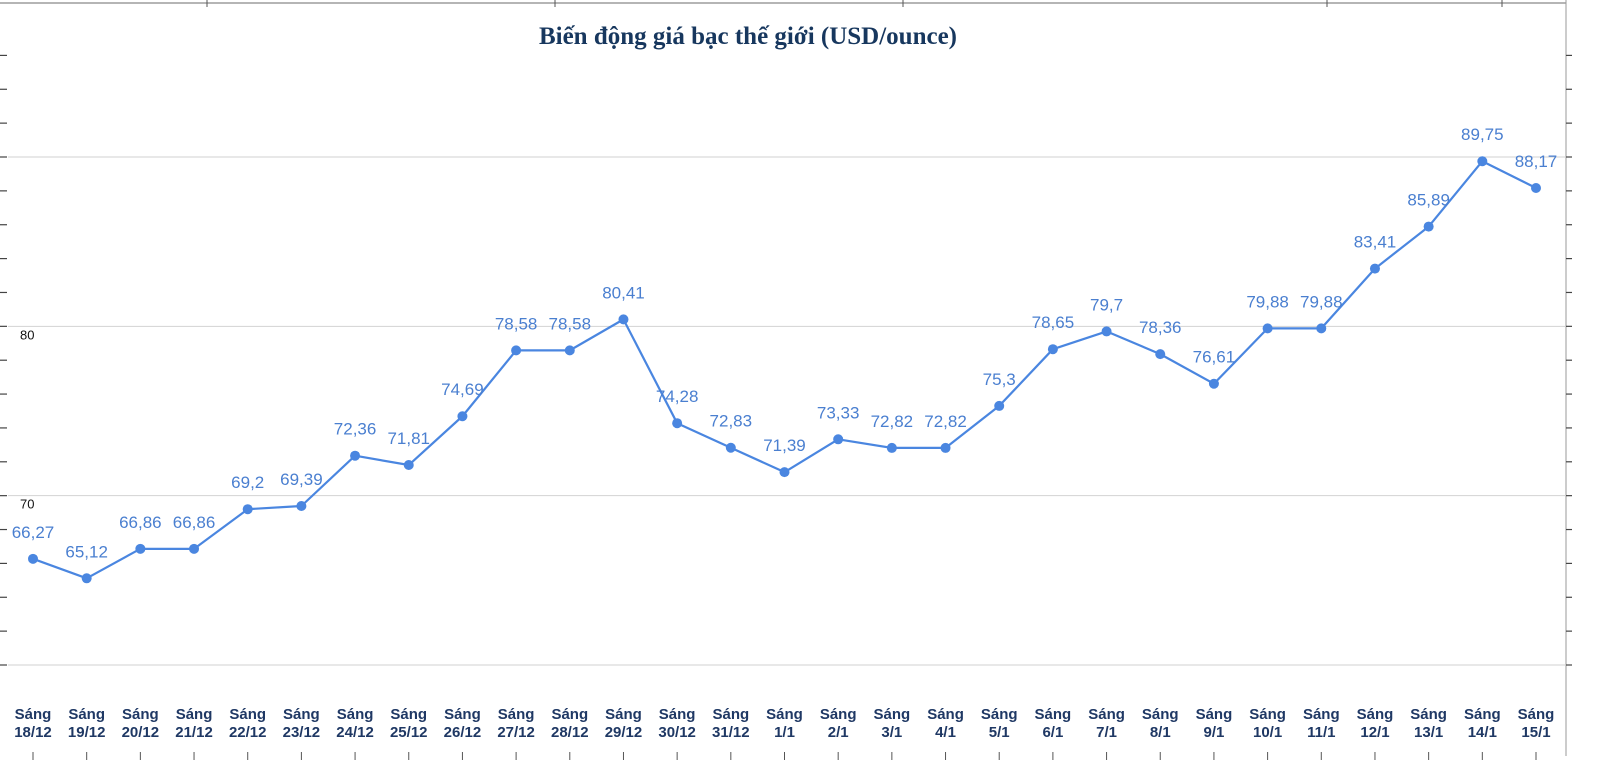 The height and width of the screenshot is (769, 1600). What do you see at coordinates (1267, 732) in the screenshot?
I see `x-tick-label-line: 10/1` at bounding box center [1267, 732].